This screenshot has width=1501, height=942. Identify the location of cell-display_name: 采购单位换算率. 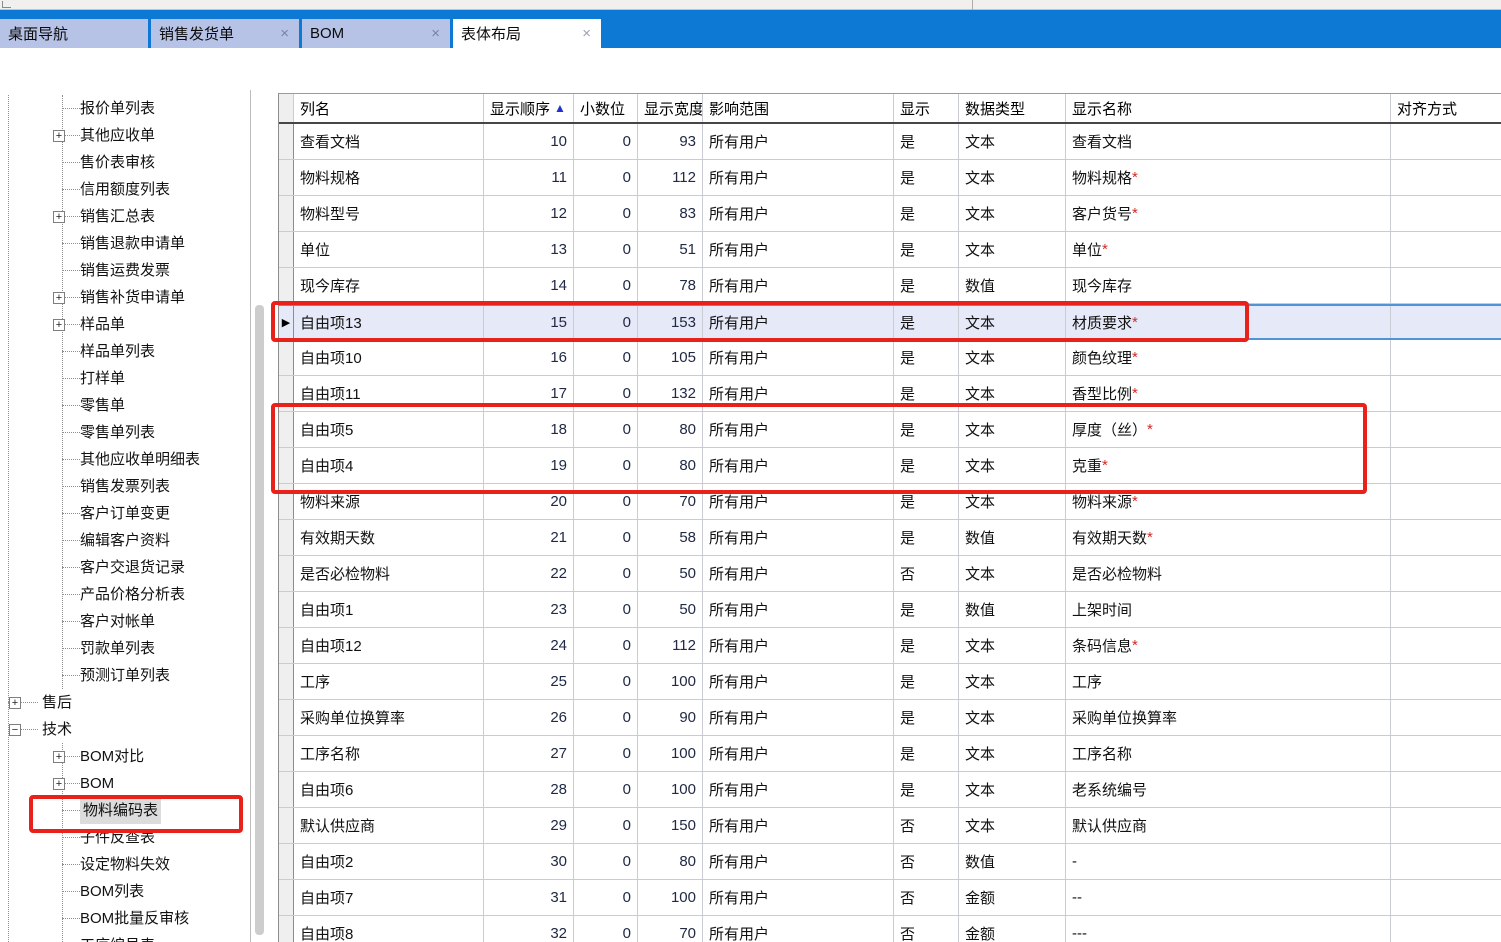
(1228, 717).